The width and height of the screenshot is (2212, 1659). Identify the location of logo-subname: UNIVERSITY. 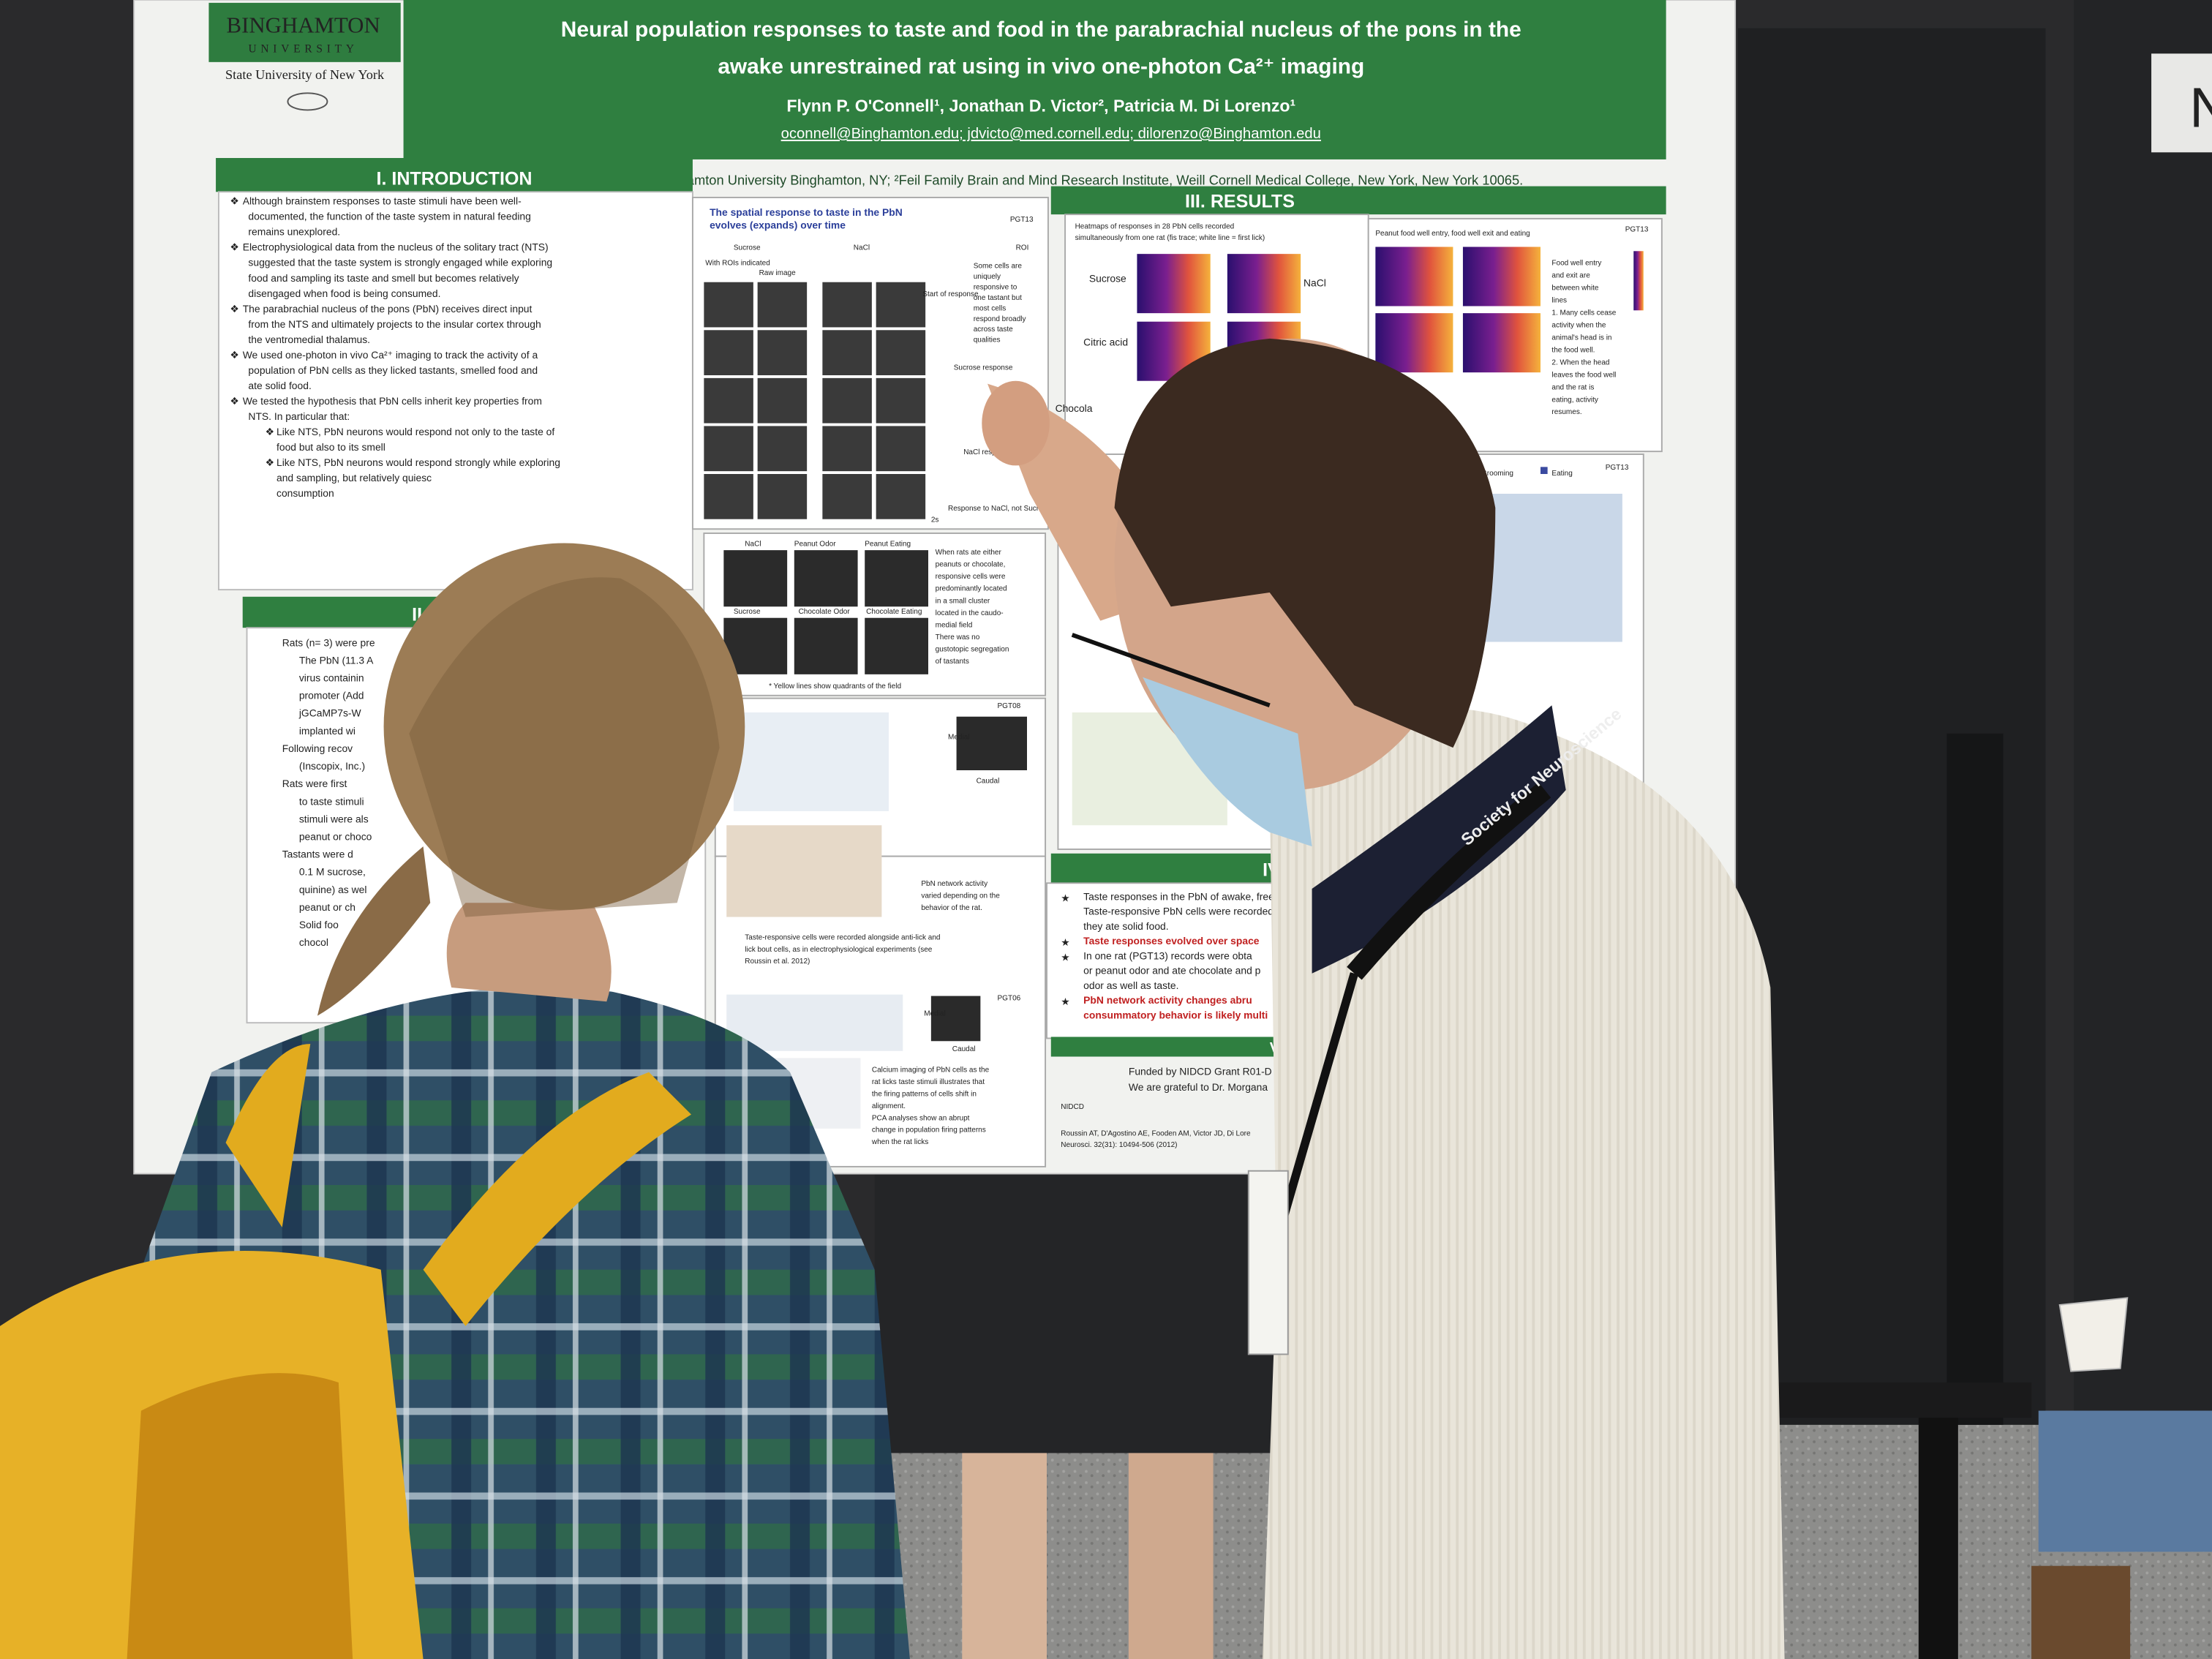
(303, 48).